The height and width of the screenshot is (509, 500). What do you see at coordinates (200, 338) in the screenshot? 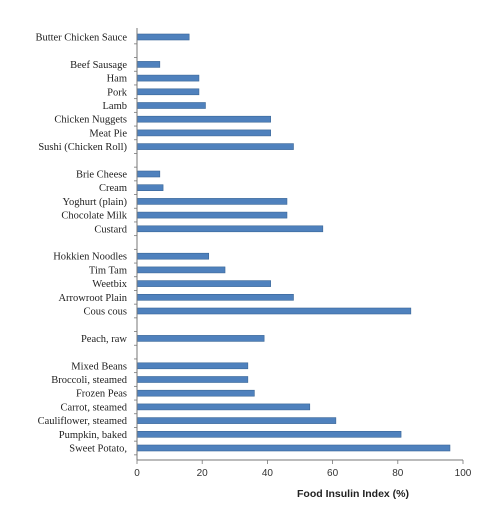
I see `bar-peach-raw: Peach, raw: 39` at bounding box center [200, 338].